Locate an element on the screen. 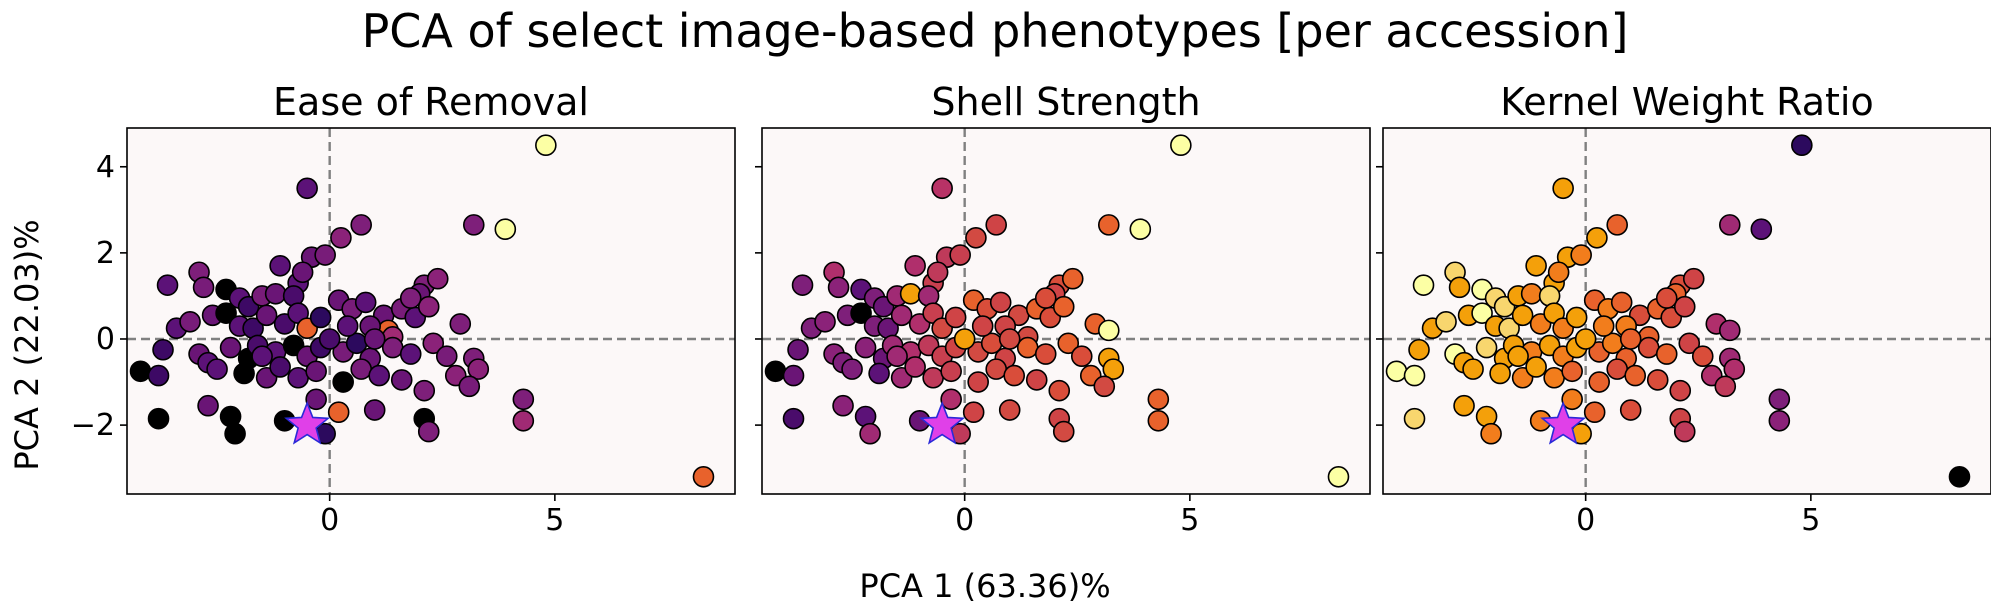 Image resolution: width=1991 pixels, height=616 pixels. panel-title: Shell Strength is located at coordinates (1065, 102).